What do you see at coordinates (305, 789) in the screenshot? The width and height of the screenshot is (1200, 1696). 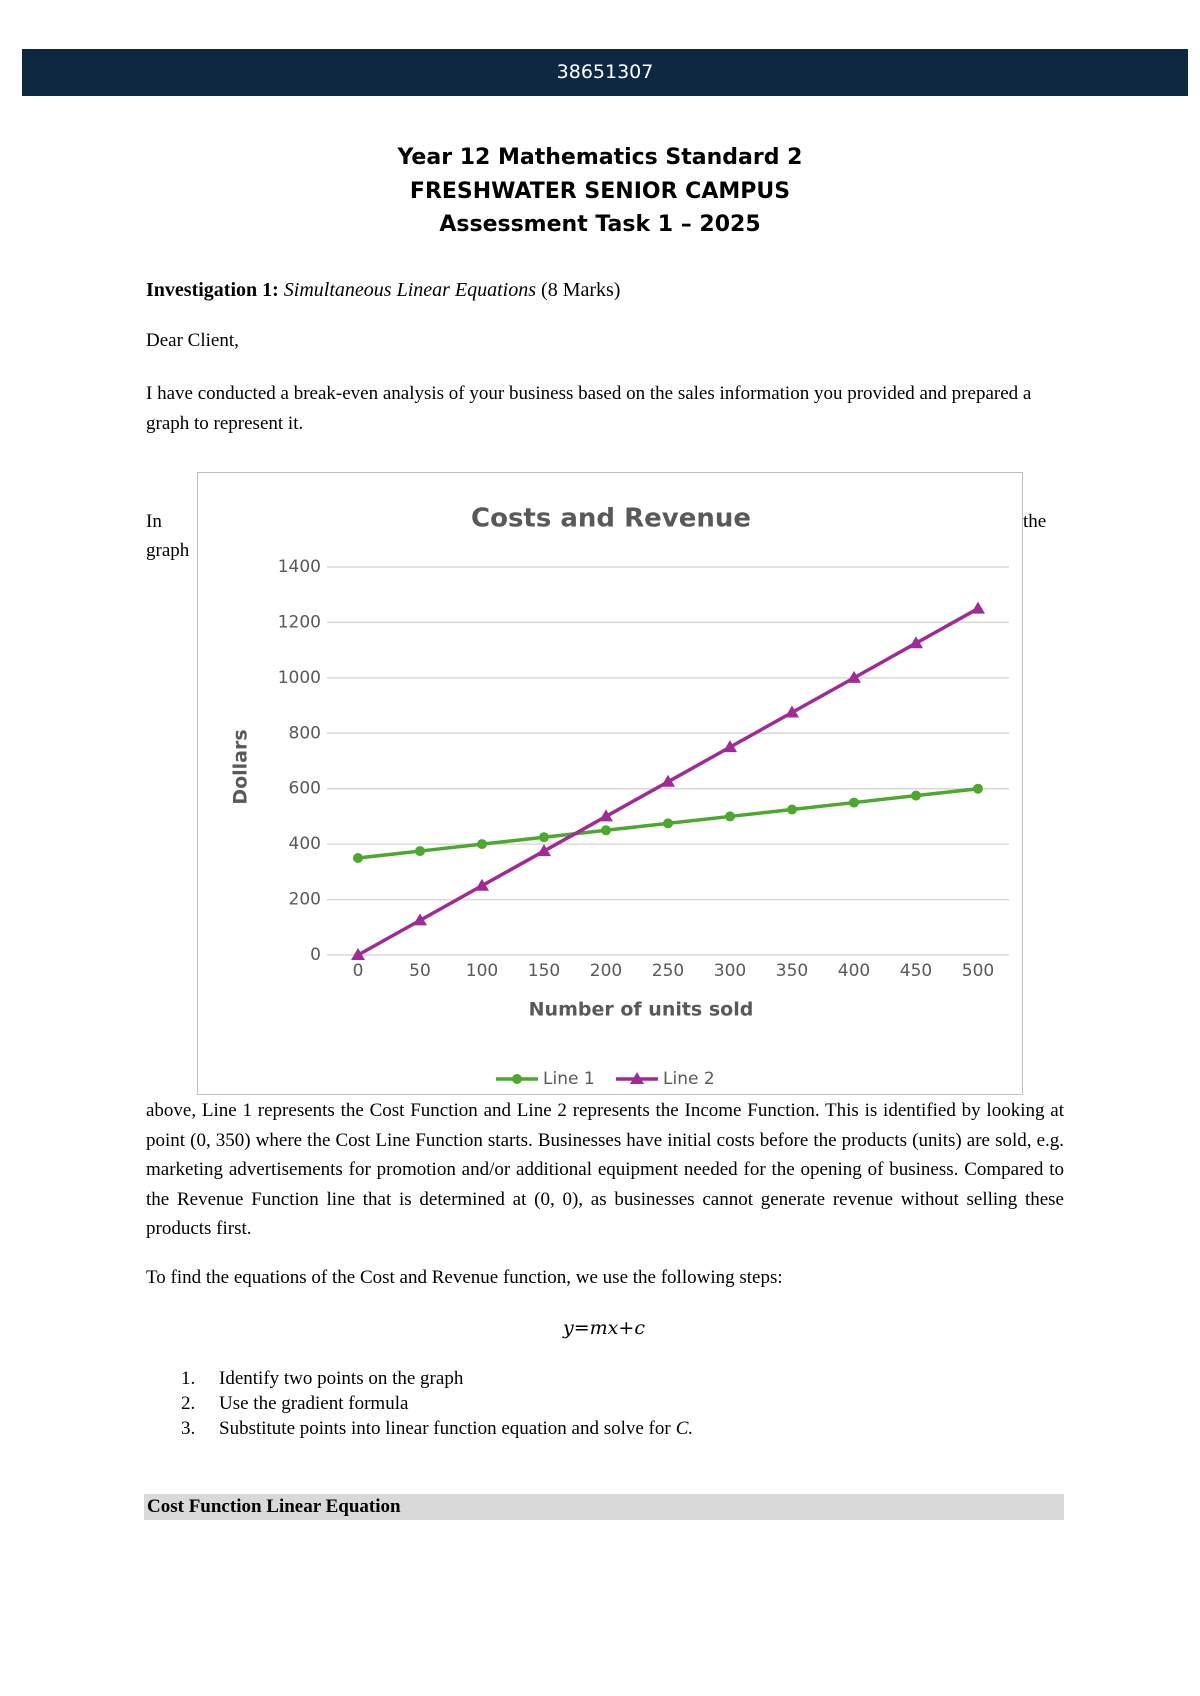 I see `y-tick-label: 600` at bounding box center [305, 789].